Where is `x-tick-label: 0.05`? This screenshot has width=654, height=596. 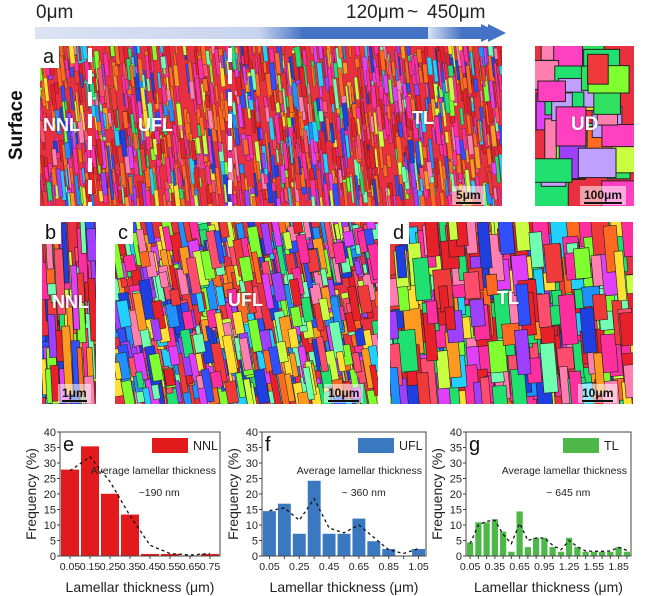 x-tick-label: 0.05 is located at coordinates (470, 567).